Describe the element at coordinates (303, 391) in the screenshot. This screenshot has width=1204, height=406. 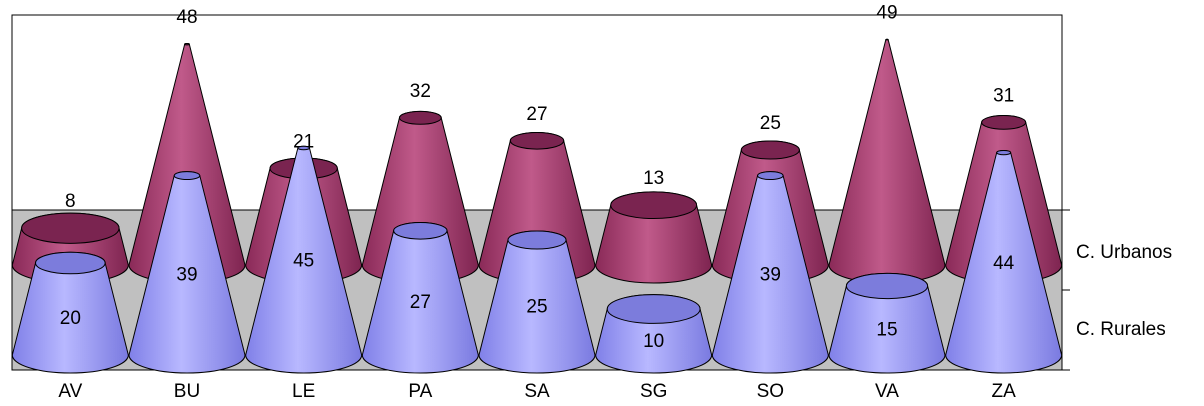
I see `x-tick-label: LE` at that location.